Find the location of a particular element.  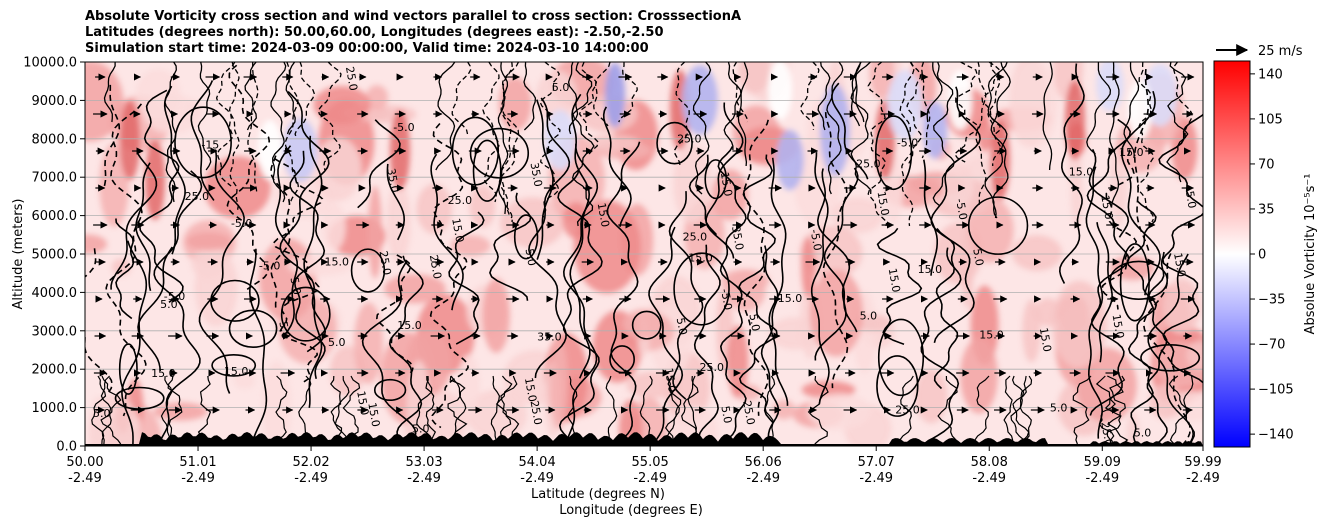

y-tick-label: 1000.0 is located at coordinates (55, 408).